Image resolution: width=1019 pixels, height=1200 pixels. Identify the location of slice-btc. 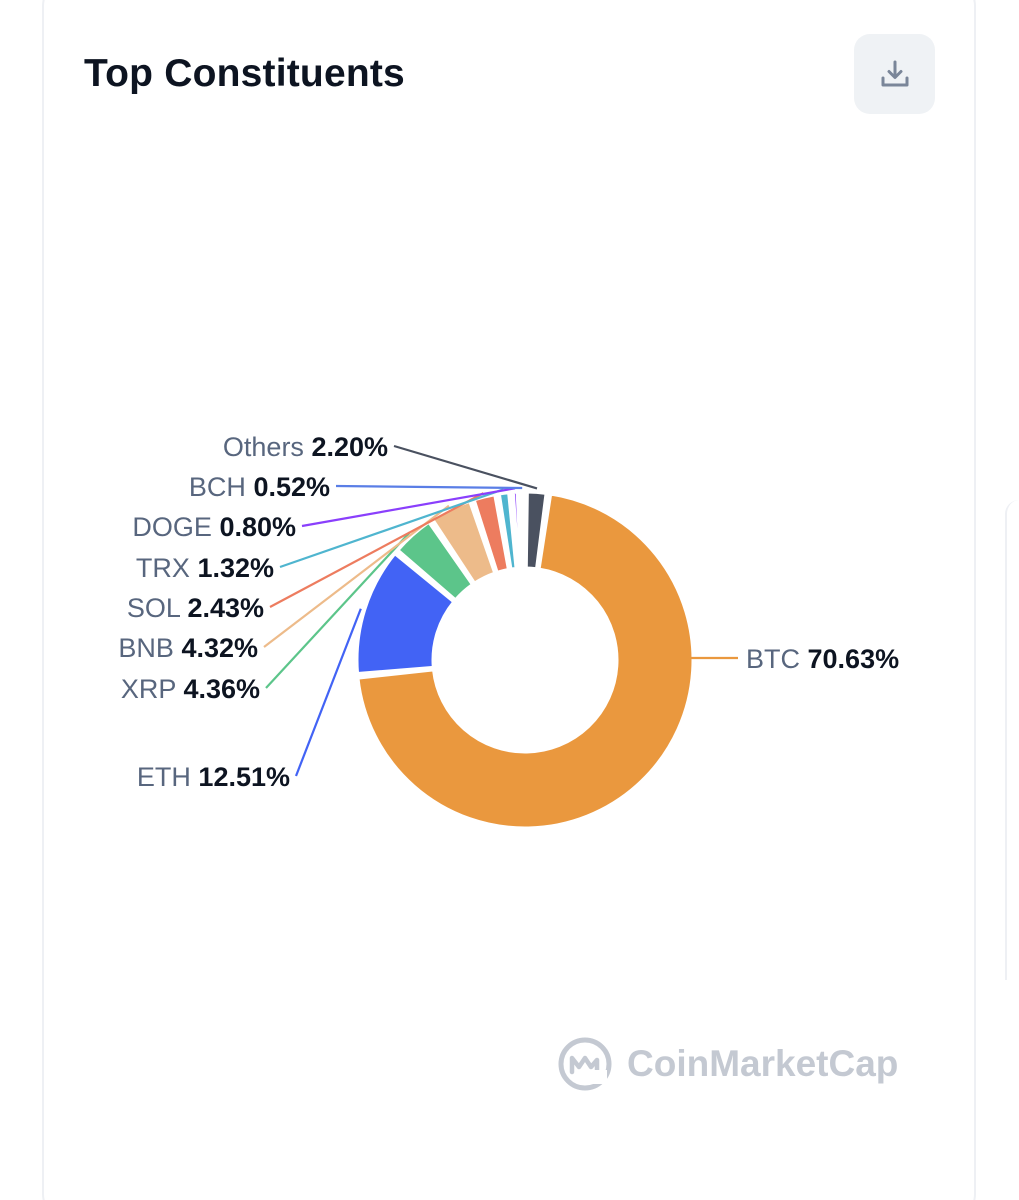
(525, 661).